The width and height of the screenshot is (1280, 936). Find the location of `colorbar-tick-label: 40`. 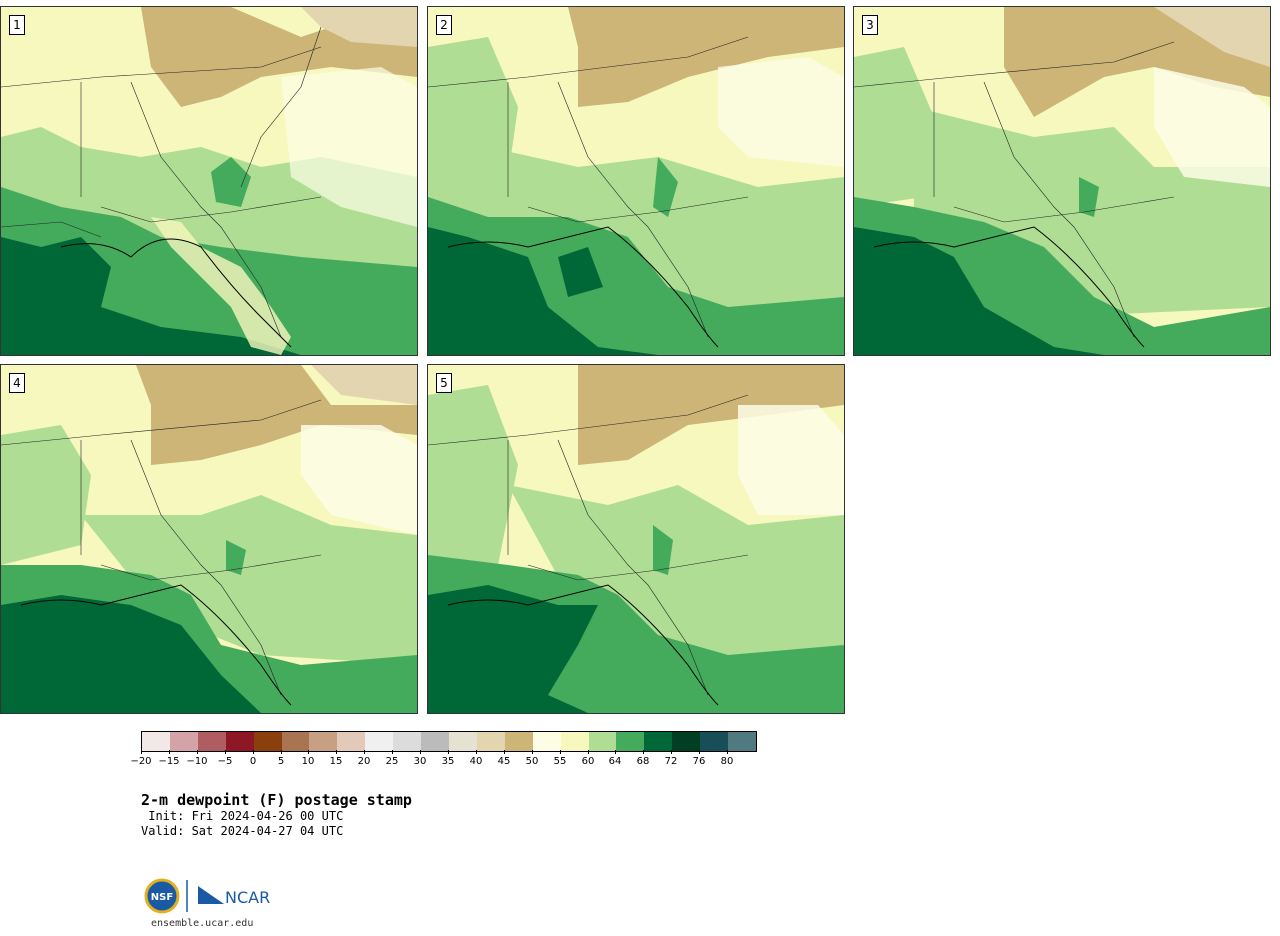

colorbar-tick-label: 40 is located at coordinates (476, 761).